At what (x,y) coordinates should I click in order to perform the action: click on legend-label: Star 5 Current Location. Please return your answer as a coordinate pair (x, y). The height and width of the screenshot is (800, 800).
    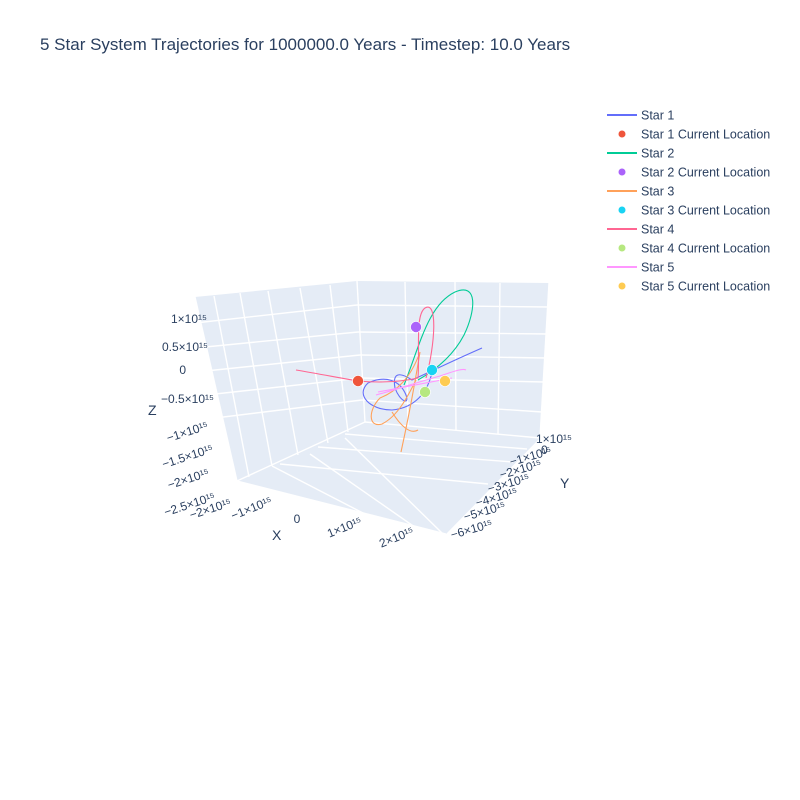
    Looking at the image, I should click on (705, 287).